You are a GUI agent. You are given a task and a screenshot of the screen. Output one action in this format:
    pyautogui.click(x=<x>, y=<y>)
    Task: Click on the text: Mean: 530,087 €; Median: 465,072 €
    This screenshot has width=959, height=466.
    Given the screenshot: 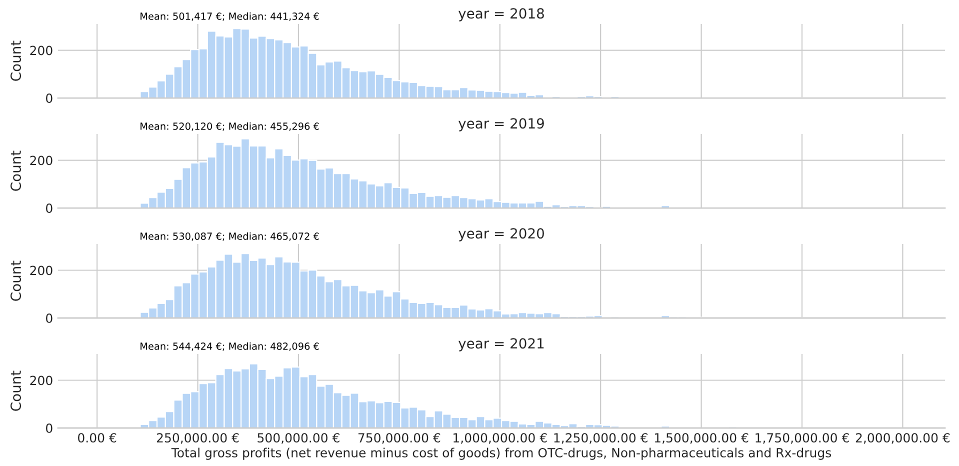 What is the action you would take?
    pyautogui.click(x=229, y=236)
    